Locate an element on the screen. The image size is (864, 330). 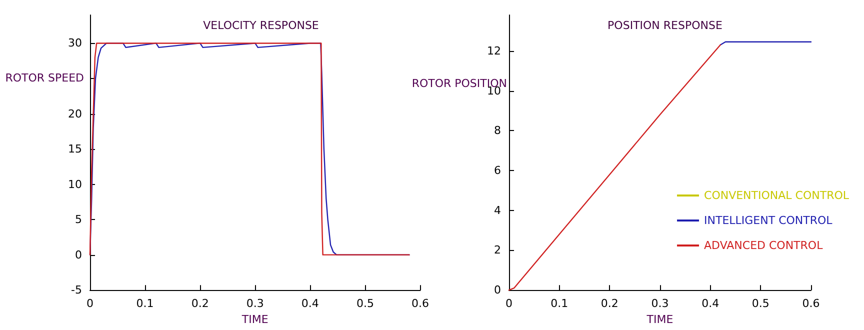
chart-title: POSITION RESPONSE is located at coordinates (665, 25).